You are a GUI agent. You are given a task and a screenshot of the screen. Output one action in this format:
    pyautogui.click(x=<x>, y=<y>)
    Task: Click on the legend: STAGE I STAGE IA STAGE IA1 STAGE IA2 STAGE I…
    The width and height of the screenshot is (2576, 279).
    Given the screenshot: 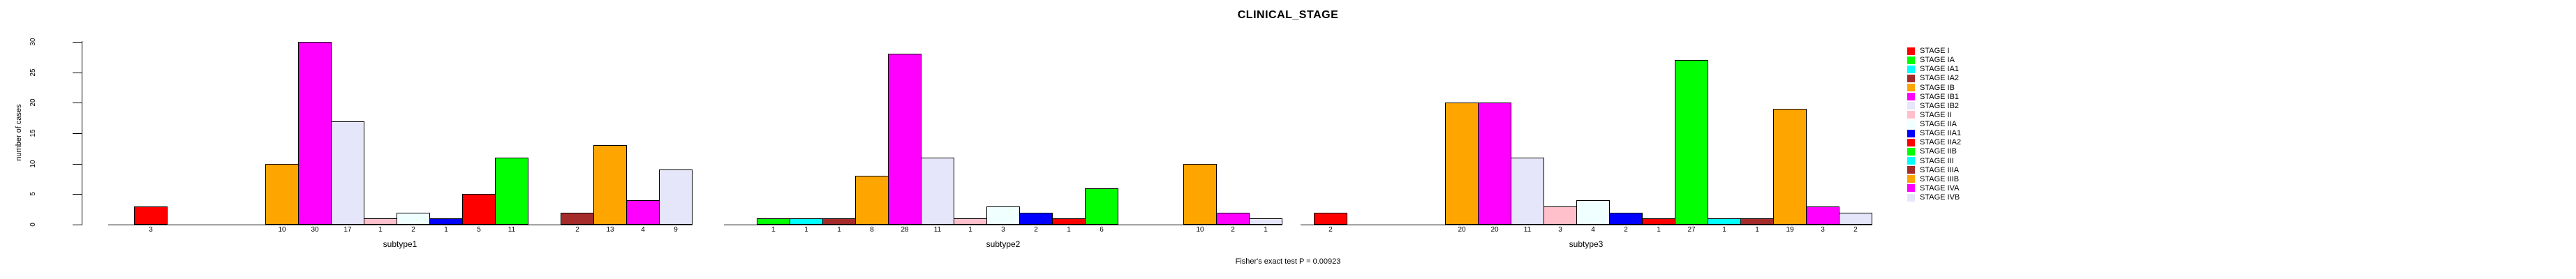 What is the action you would take?
    pyautogui.click(x=1961, y=125)
    